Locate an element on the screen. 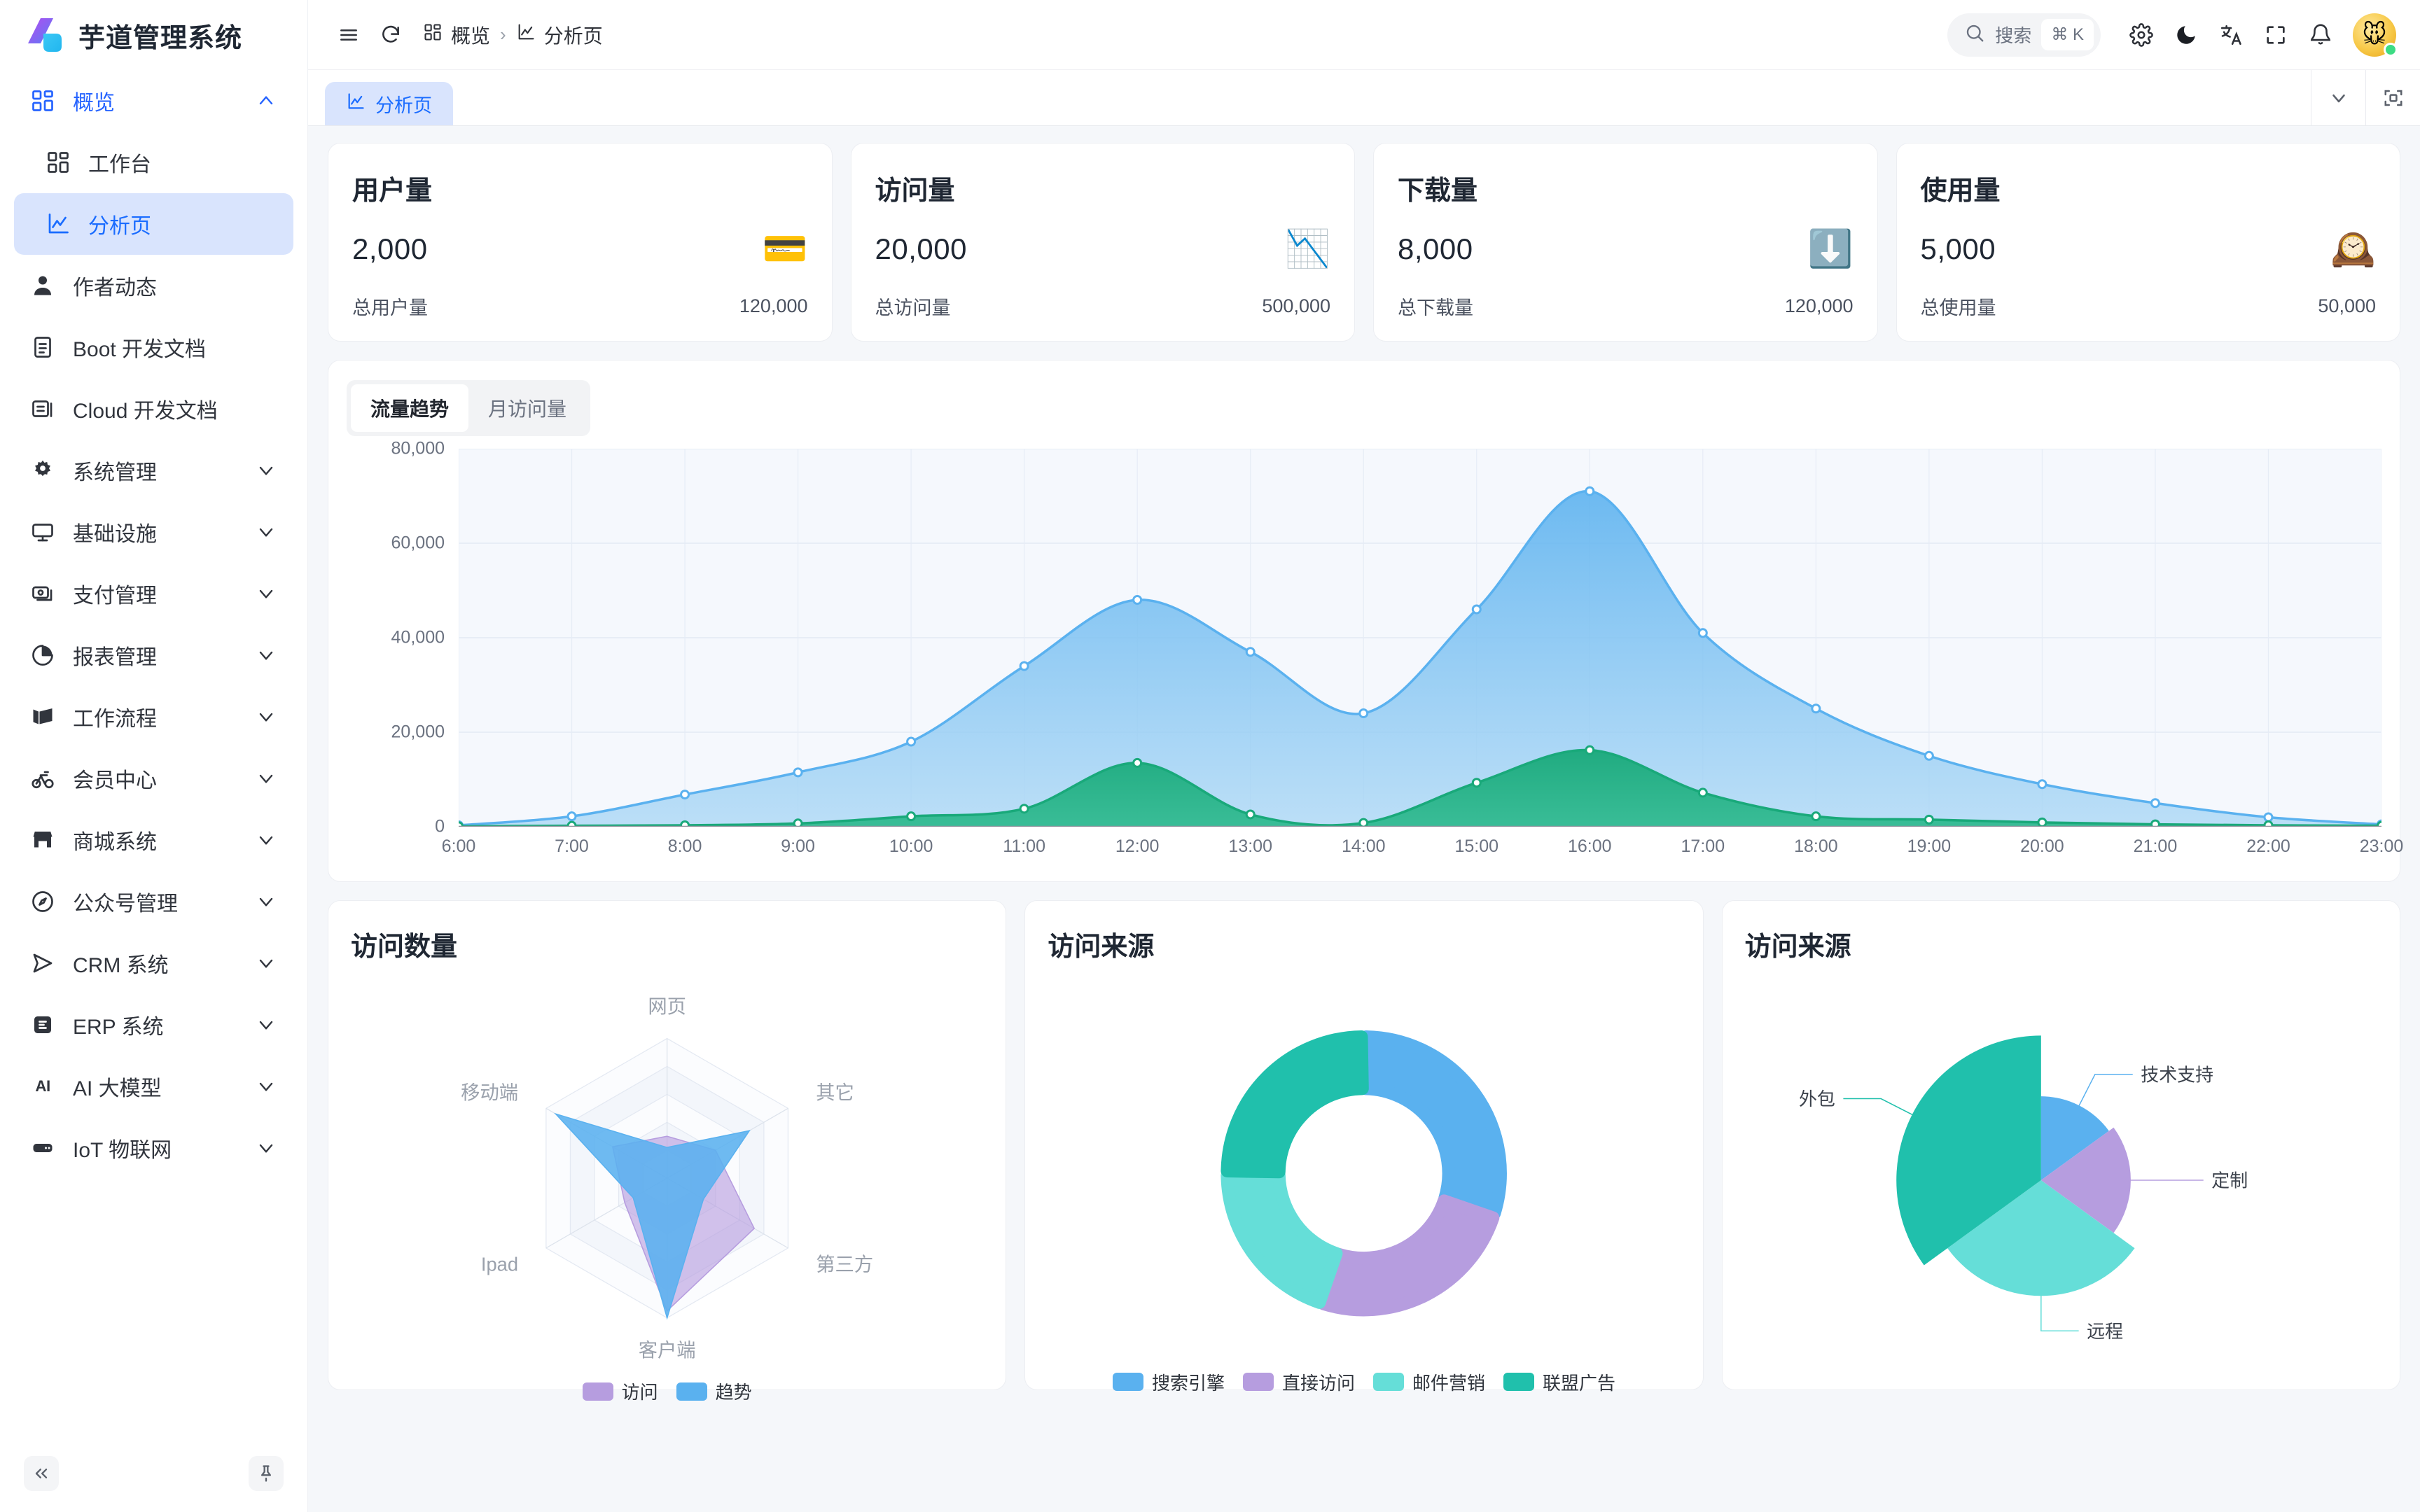  sidebar-item-1: 工作台 is located at coordinates (153, 162).